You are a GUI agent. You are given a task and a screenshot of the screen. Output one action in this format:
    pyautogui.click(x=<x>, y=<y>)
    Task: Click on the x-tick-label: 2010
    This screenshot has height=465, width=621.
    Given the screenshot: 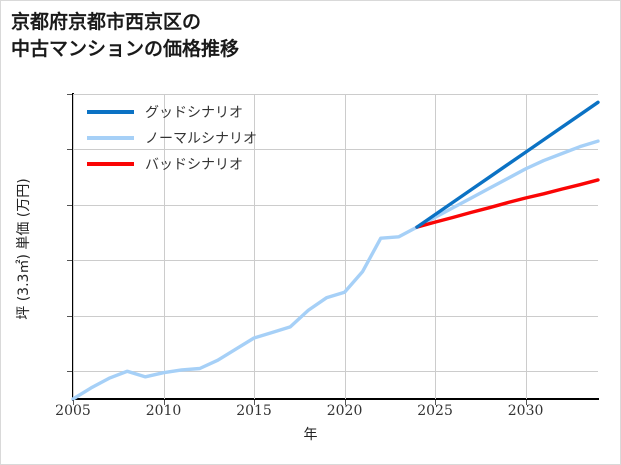 What is the action you would take?
    pyautogui.click(x=163, y=411)
    